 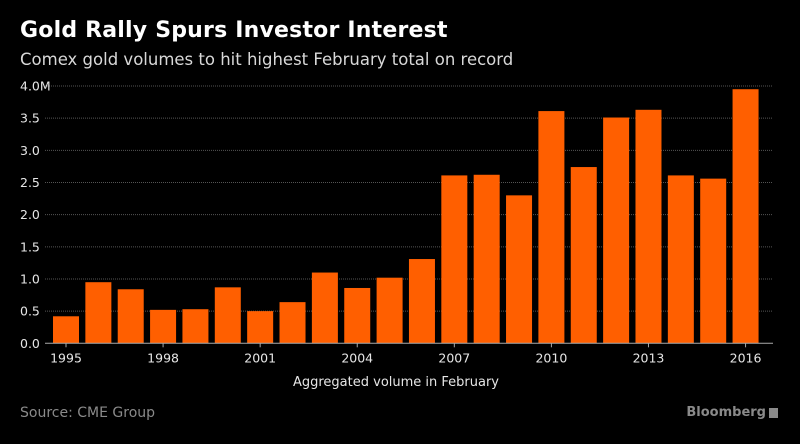 What do you see at coordinates (357, 315) in the screenshot?
I see `bar-2004` at bounding box center [357, 315].